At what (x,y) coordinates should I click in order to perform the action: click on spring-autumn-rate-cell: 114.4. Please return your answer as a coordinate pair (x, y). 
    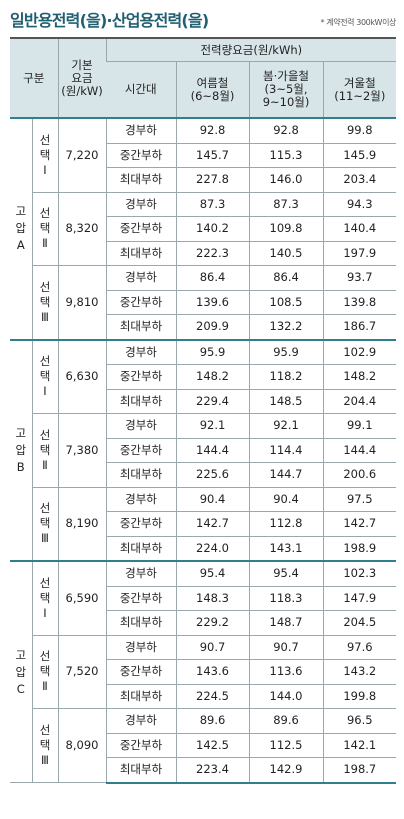
    Looking at the image, I should click on (286, 450).